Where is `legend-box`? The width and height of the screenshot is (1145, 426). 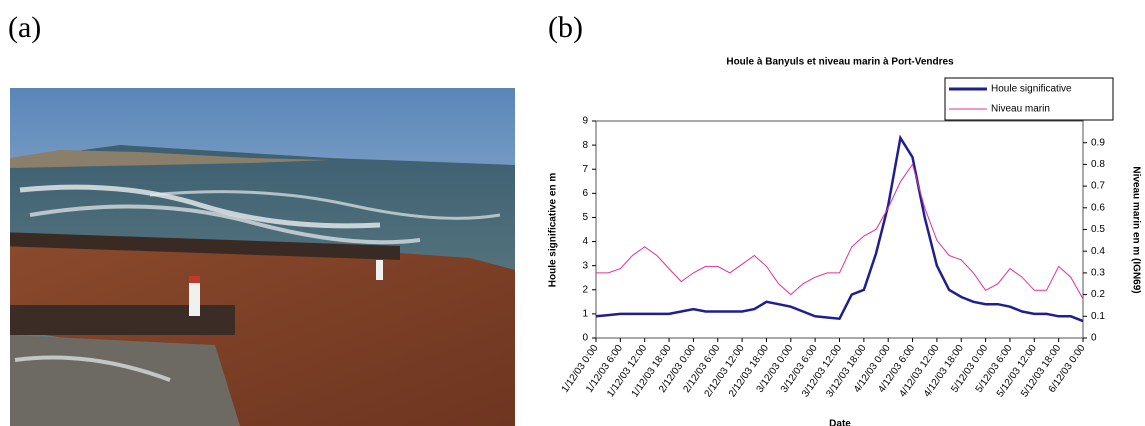 legend-box is located at coordinates (1029, 99).